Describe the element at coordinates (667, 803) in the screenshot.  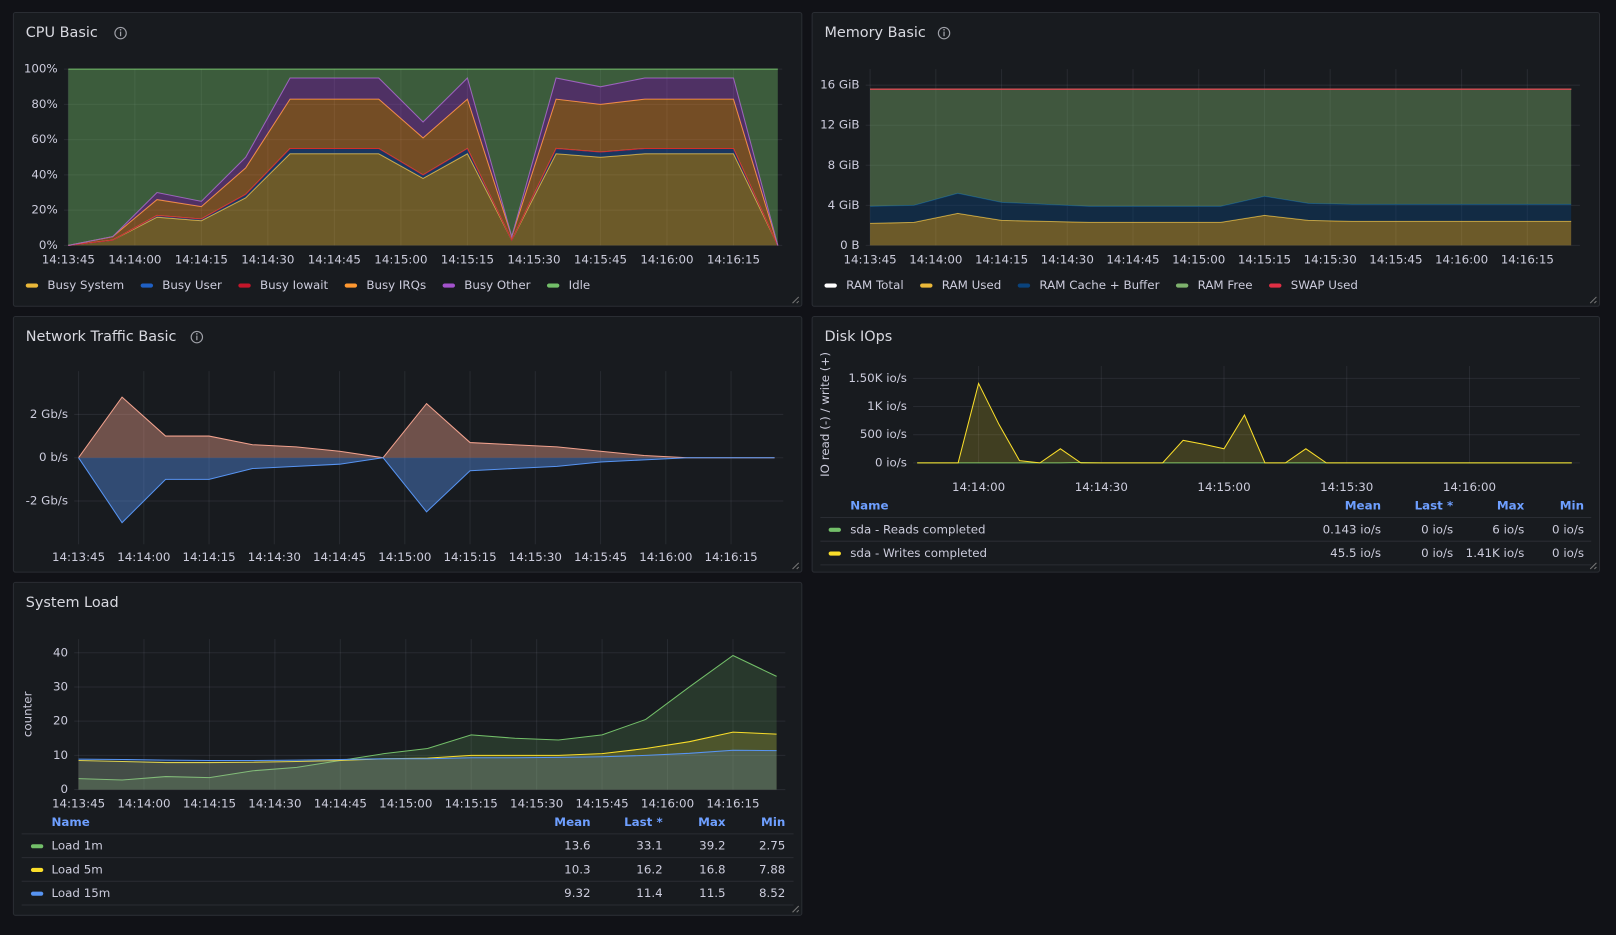
I see `x-tick-label: 14:16:00` at that location.